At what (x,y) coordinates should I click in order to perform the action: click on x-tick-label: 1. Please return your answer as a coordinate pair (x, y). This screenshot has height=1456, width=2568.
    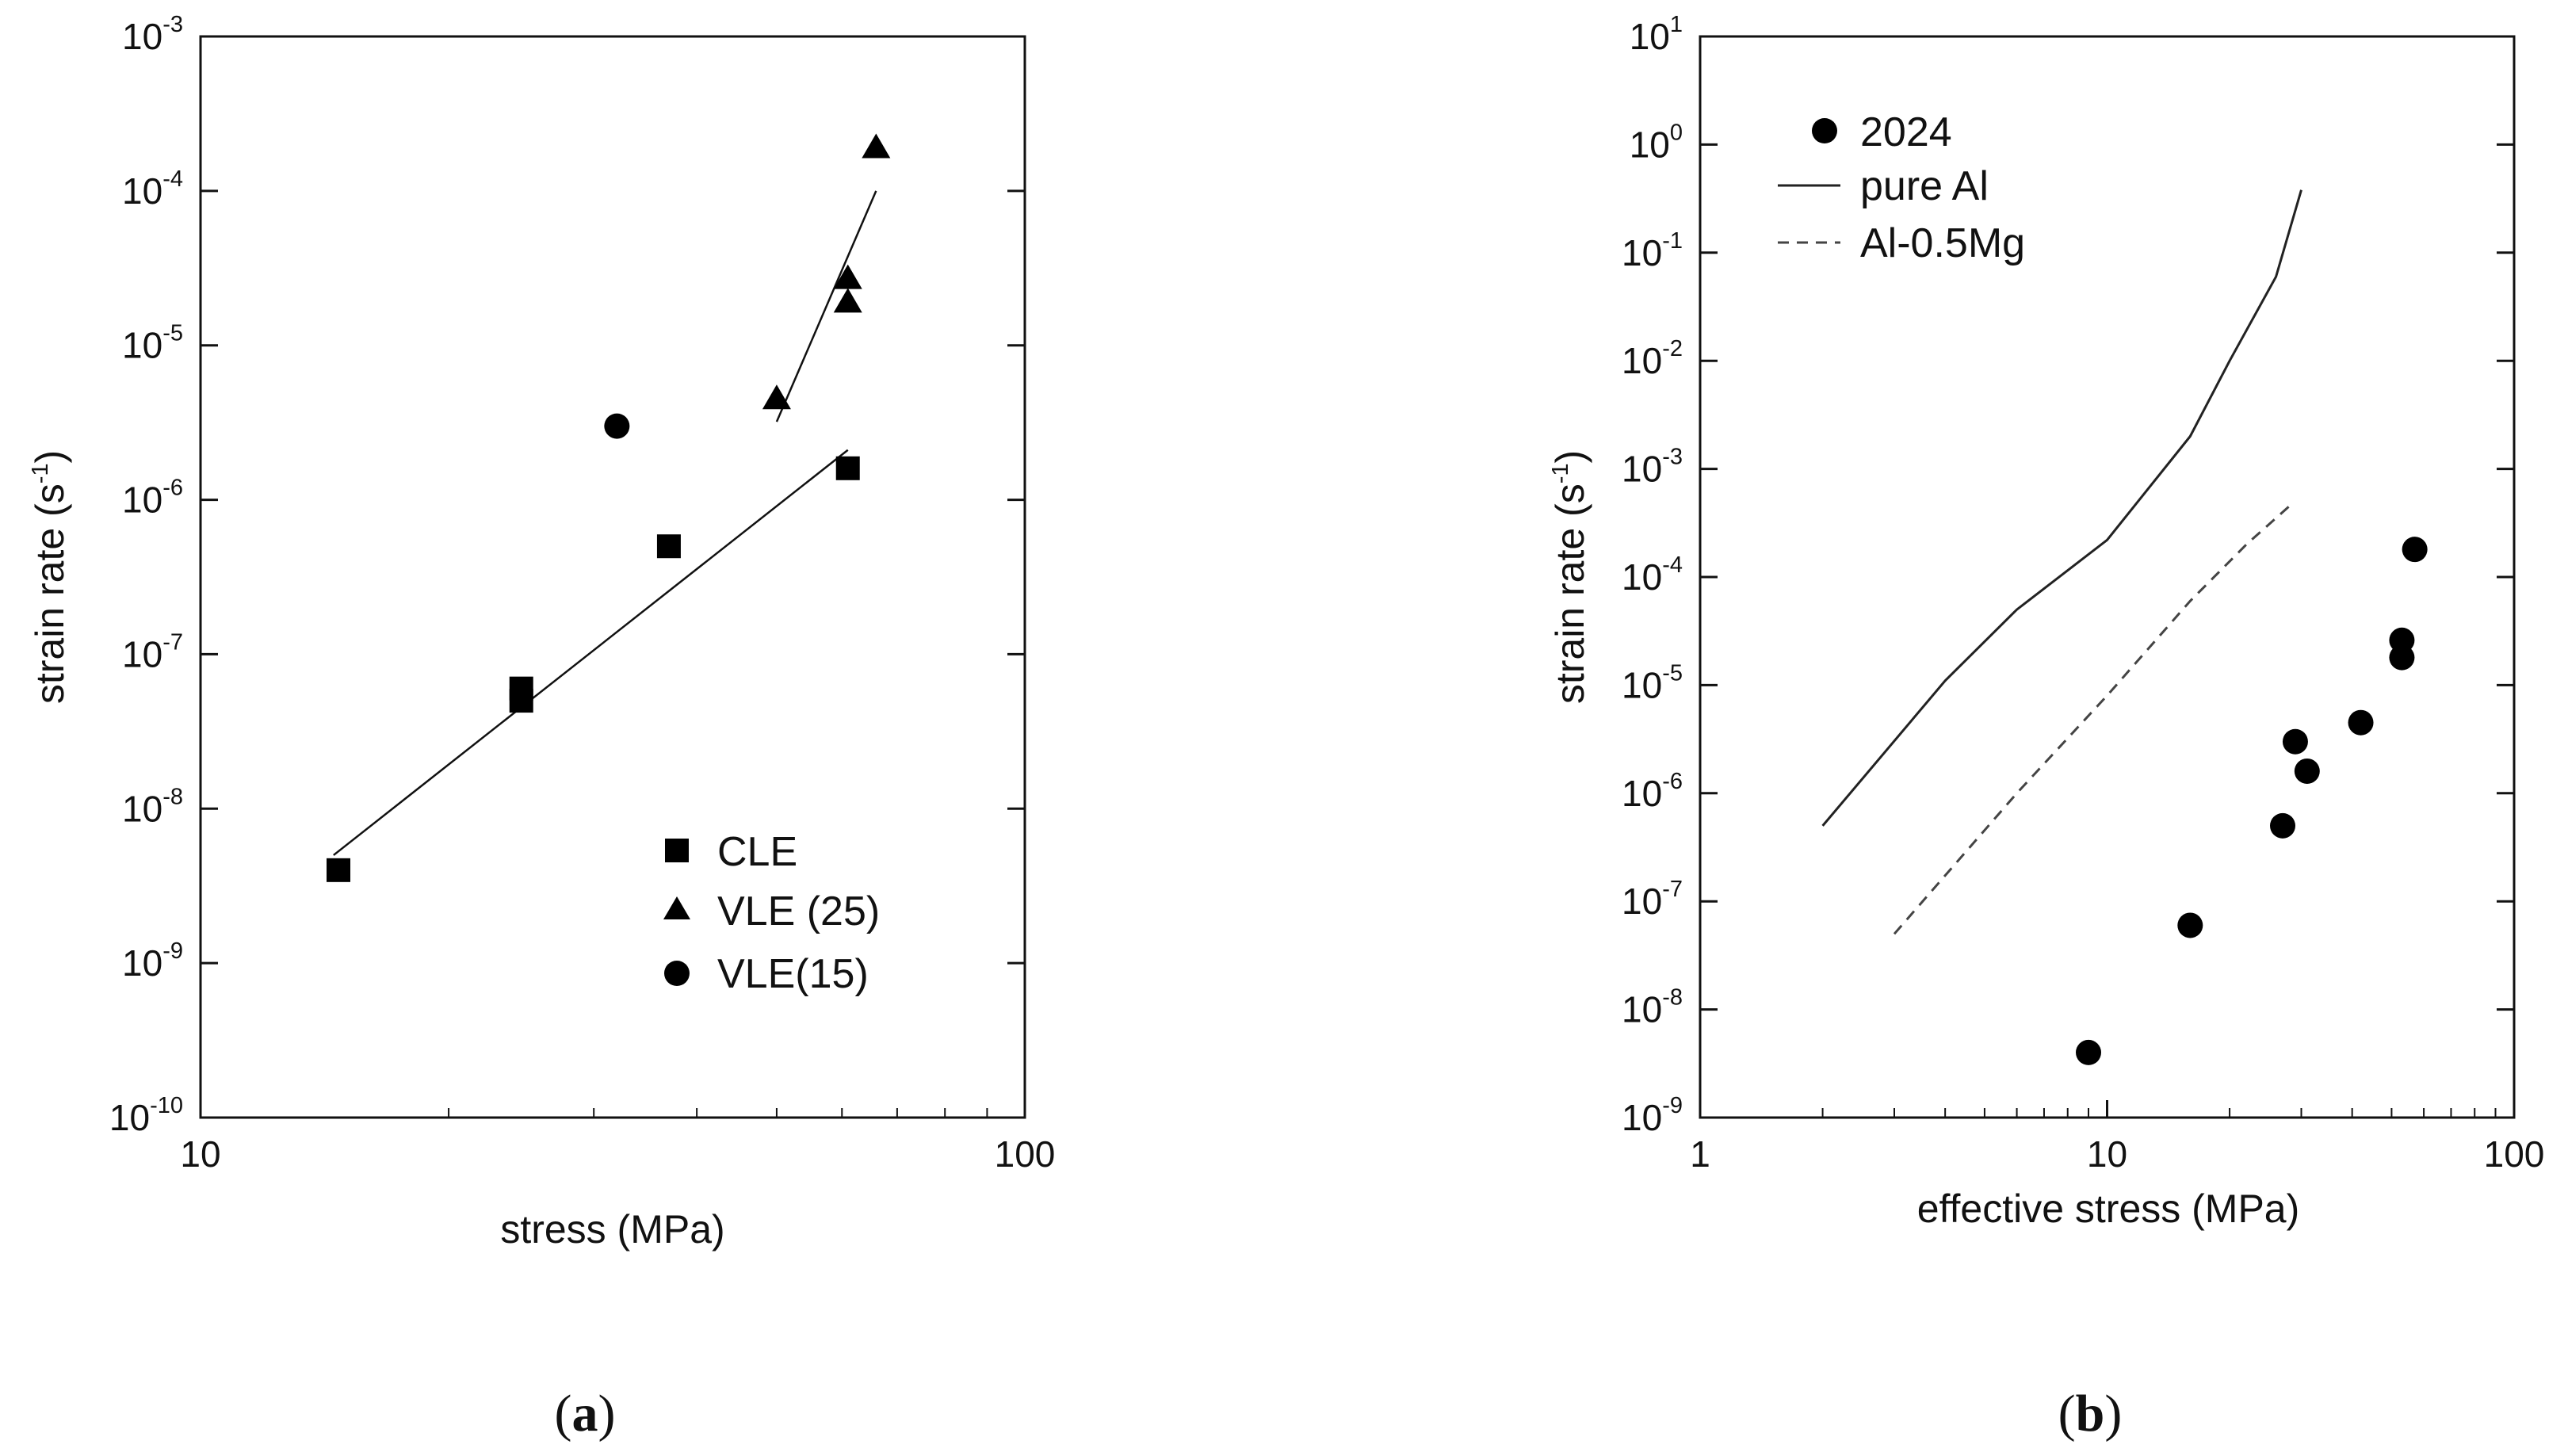
    Looking at the image, I should click on (1700, 1154).